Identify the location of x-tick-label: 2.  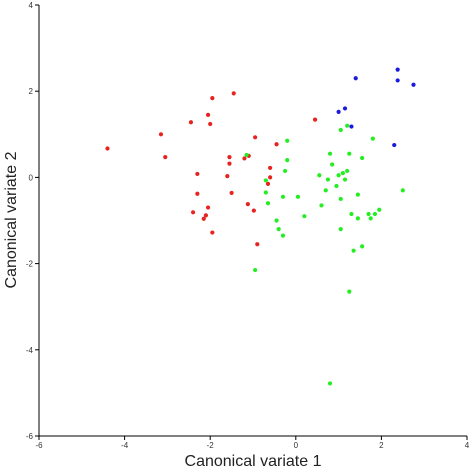
(381, 445).